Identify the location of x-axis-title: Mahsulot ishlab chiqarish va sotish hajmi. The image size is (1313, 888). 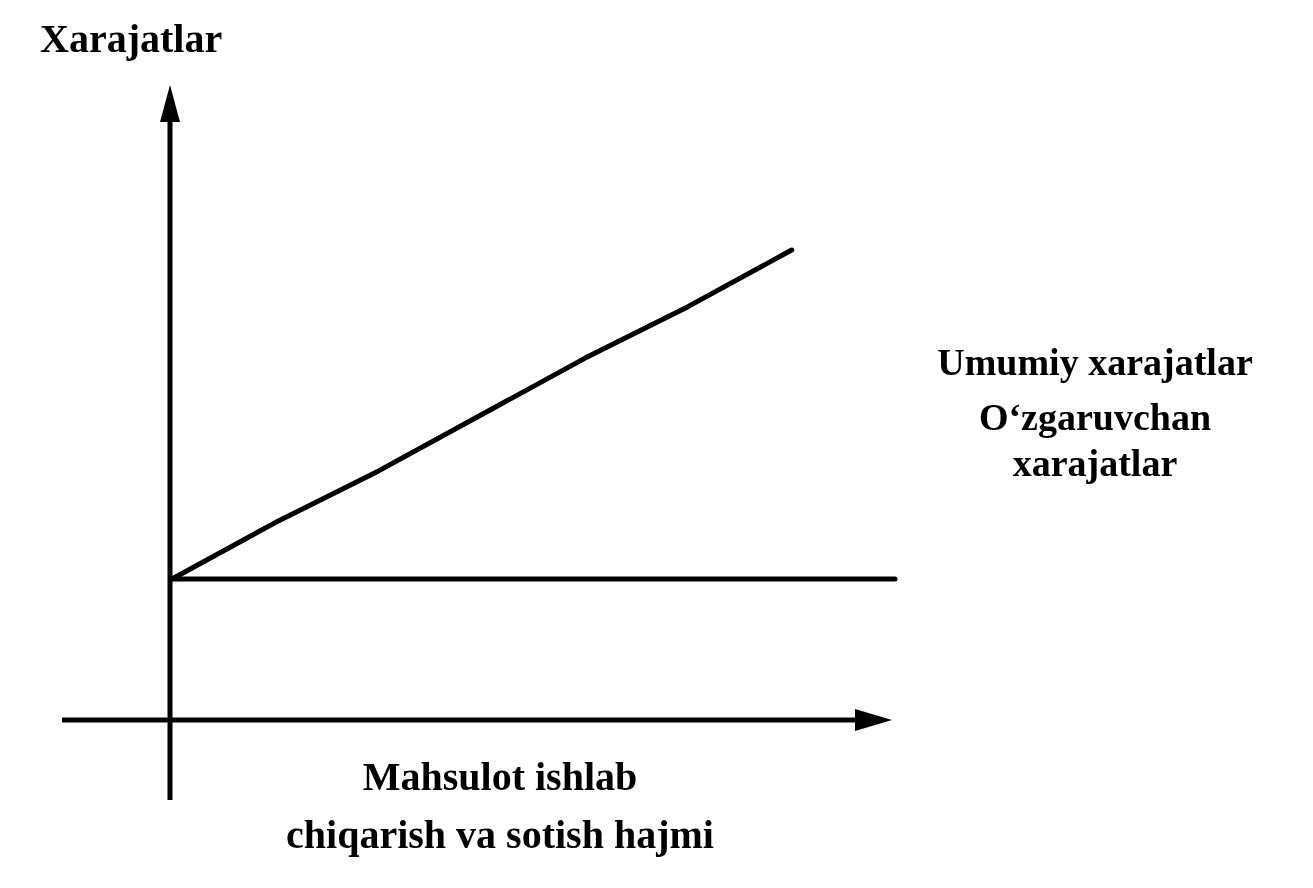
(500, 805).